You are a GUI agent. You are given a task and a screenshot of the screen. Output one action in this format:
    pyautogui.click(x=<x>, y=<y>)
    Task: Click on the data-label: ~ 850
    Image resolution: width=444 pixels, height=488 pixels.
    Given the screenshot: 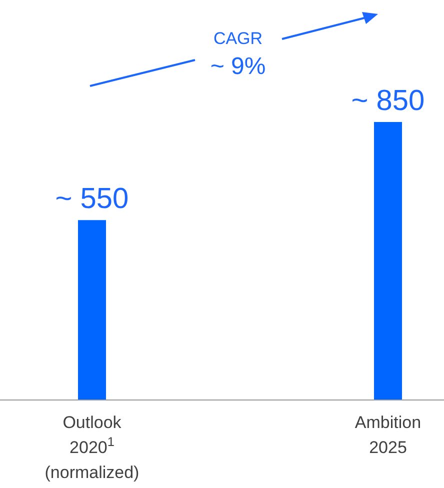 What is the action you would take?
    pyautogui.click(x=388, y=101)
    